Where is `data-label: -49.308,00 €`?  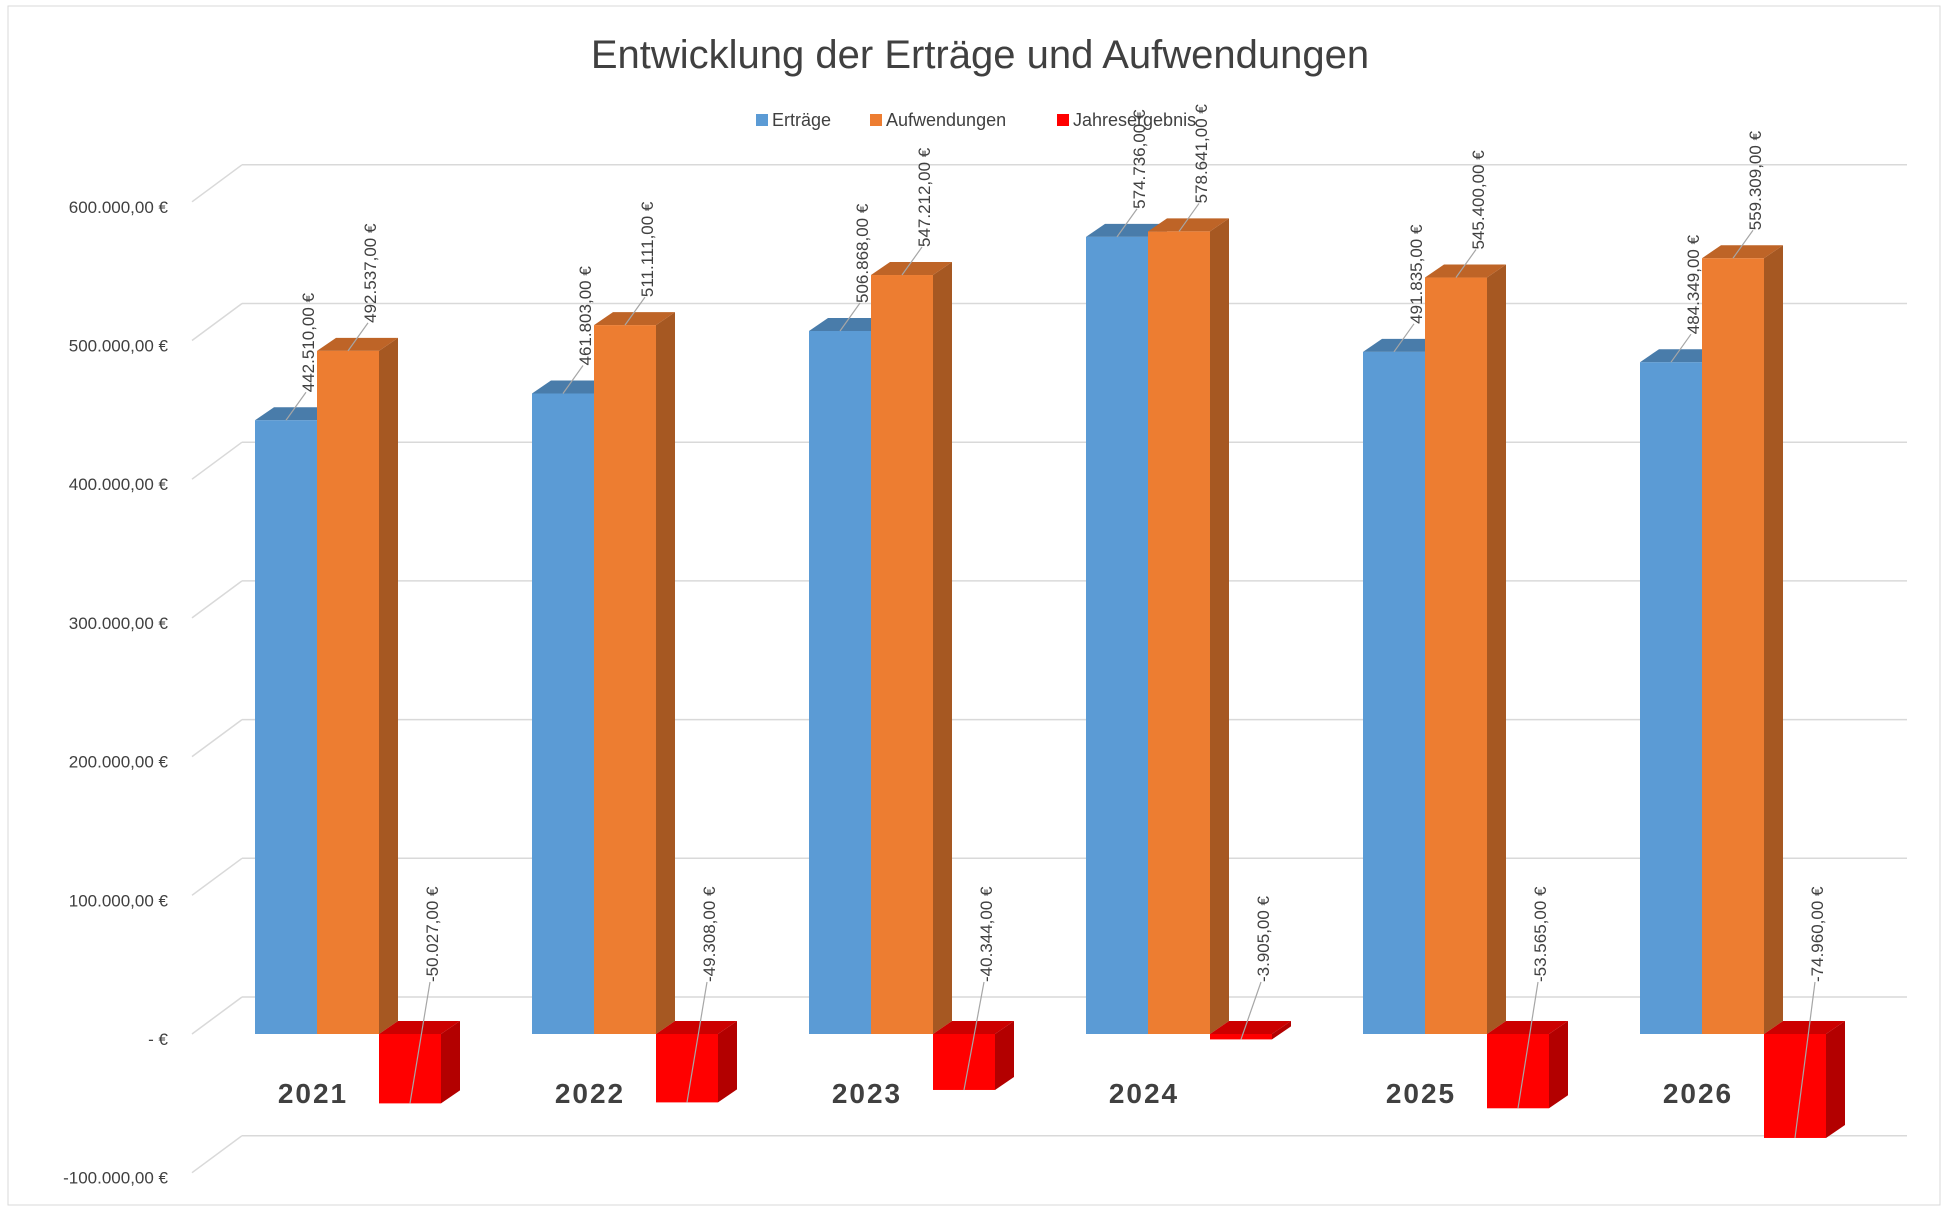
data-label: -49.308,00 € is located at coordinates (709, 934).